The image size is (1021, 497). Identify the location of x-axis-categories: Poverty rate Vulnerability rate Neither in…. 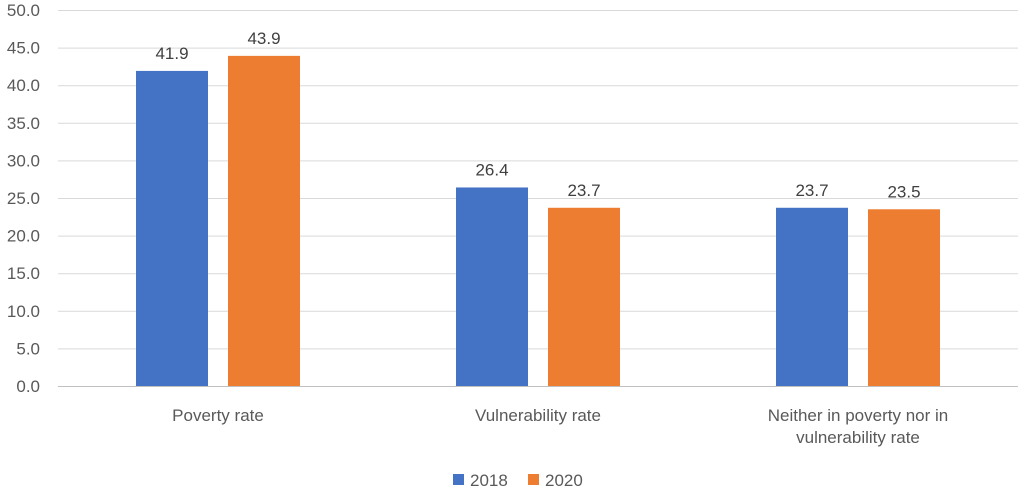
(560, 426).